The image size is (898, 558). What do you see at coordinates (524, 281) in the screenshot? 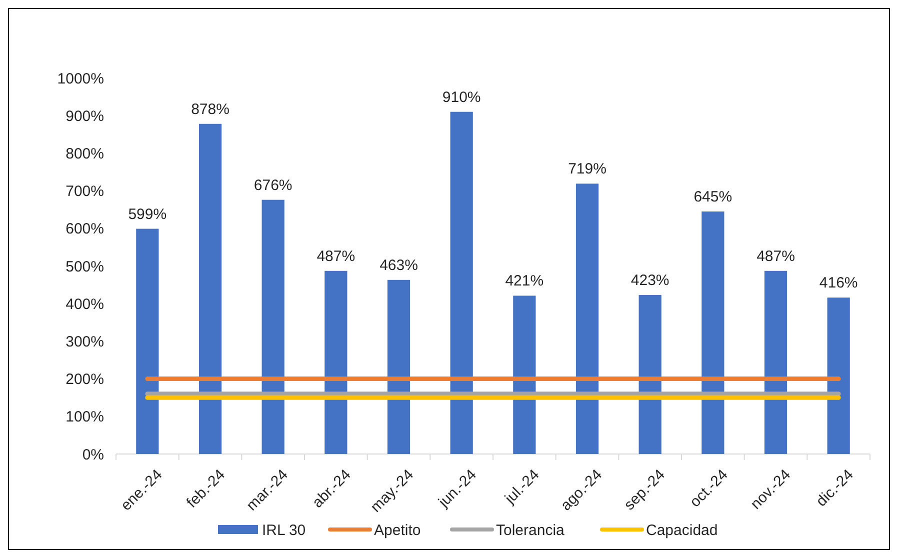
I see `data-label: 421%` at bounding box center [524, 281].